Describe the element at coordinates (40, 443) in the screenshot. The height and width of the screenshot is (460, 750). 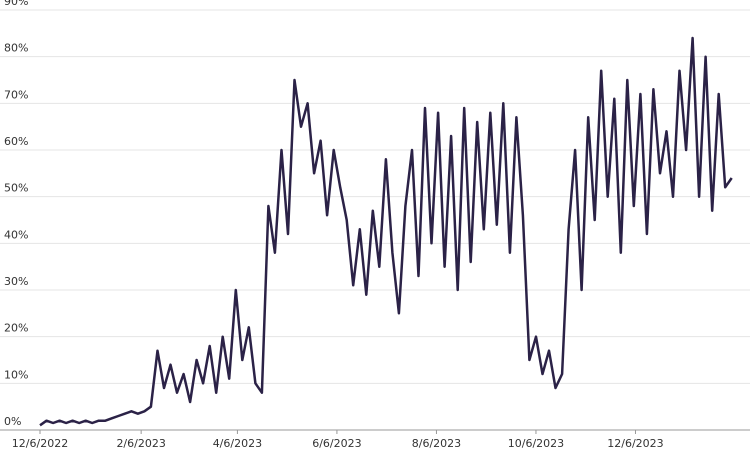
I see `x-tick-label: 12/6/2022` at that location.